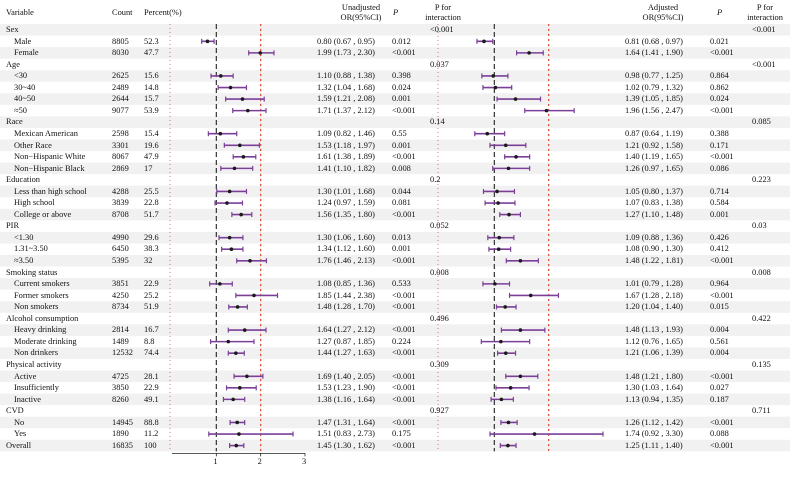 The height and width of the screenshot is (477, 790). I want to click on row-percent: 19.6, so click(151, 145).